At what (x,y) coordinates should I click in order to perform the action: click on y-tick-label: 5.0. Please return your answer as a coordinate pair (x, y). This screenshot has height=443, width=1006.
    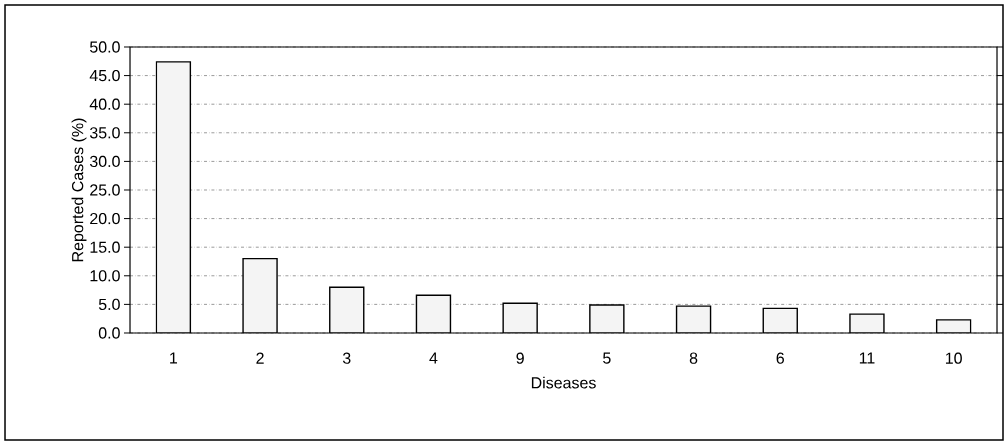
    Looking at the image, I should click on (109, 304).